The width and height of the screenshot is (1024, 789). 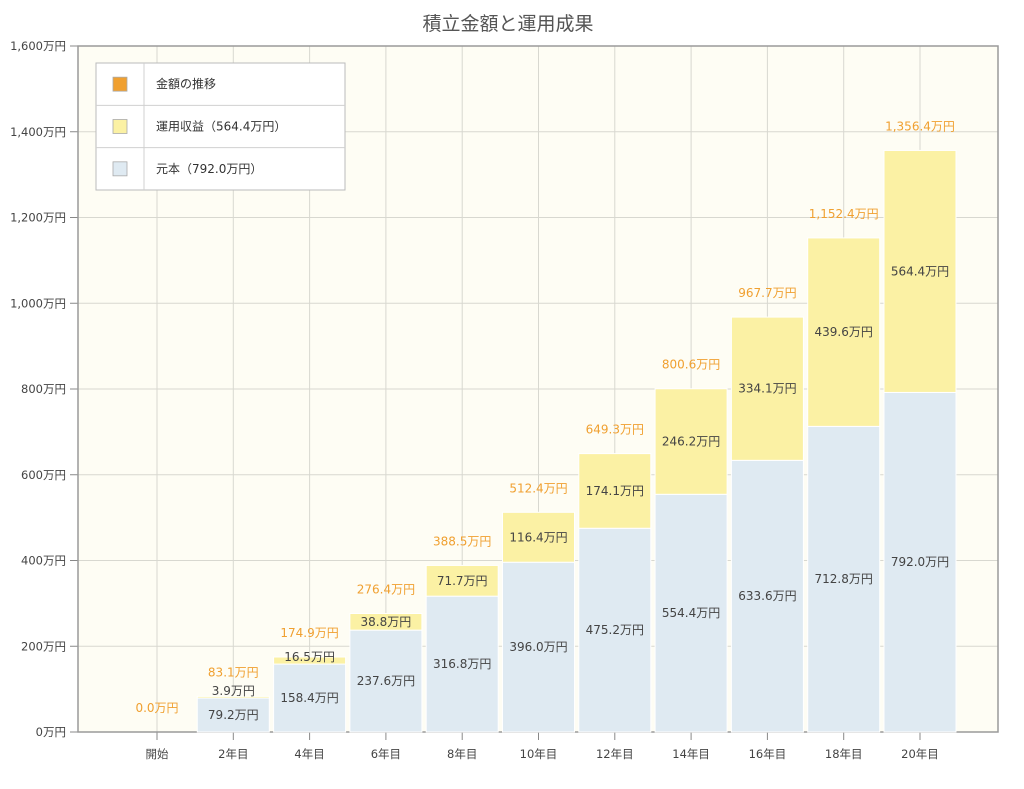 I want to click on principal-label: 316.8万円, so click(x=462, y=664).